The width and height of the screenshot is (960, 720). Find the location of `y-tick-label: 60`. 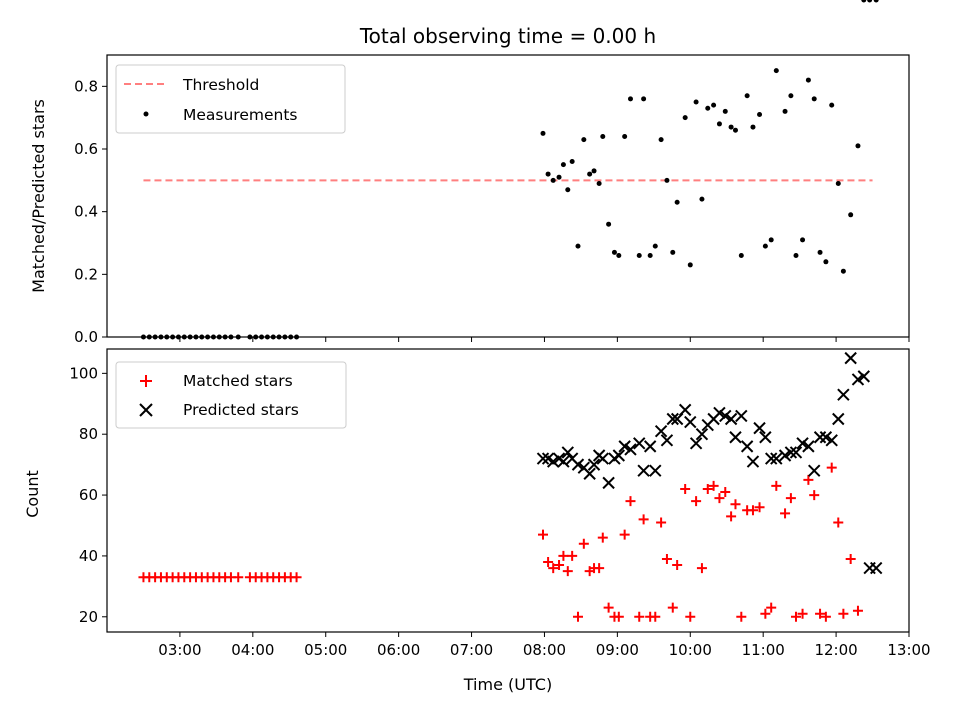

y-tick-label: 60 is located at coordinates (88, 495).